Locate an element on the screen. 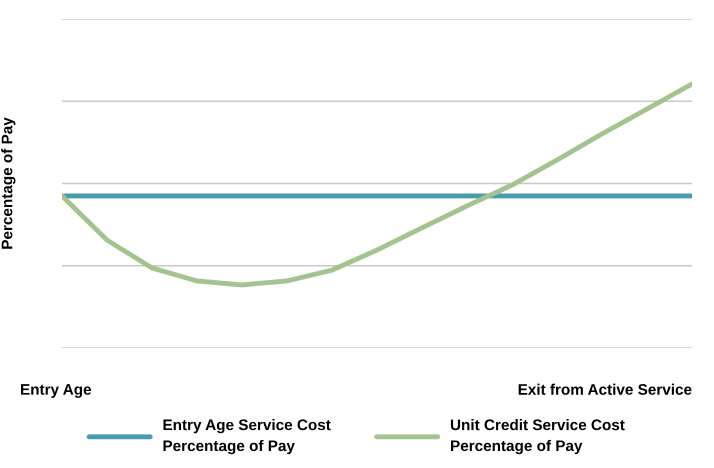 This screenshot has width=714, height=468. text: Exit from Active Service is located at coordinates (605, 389).